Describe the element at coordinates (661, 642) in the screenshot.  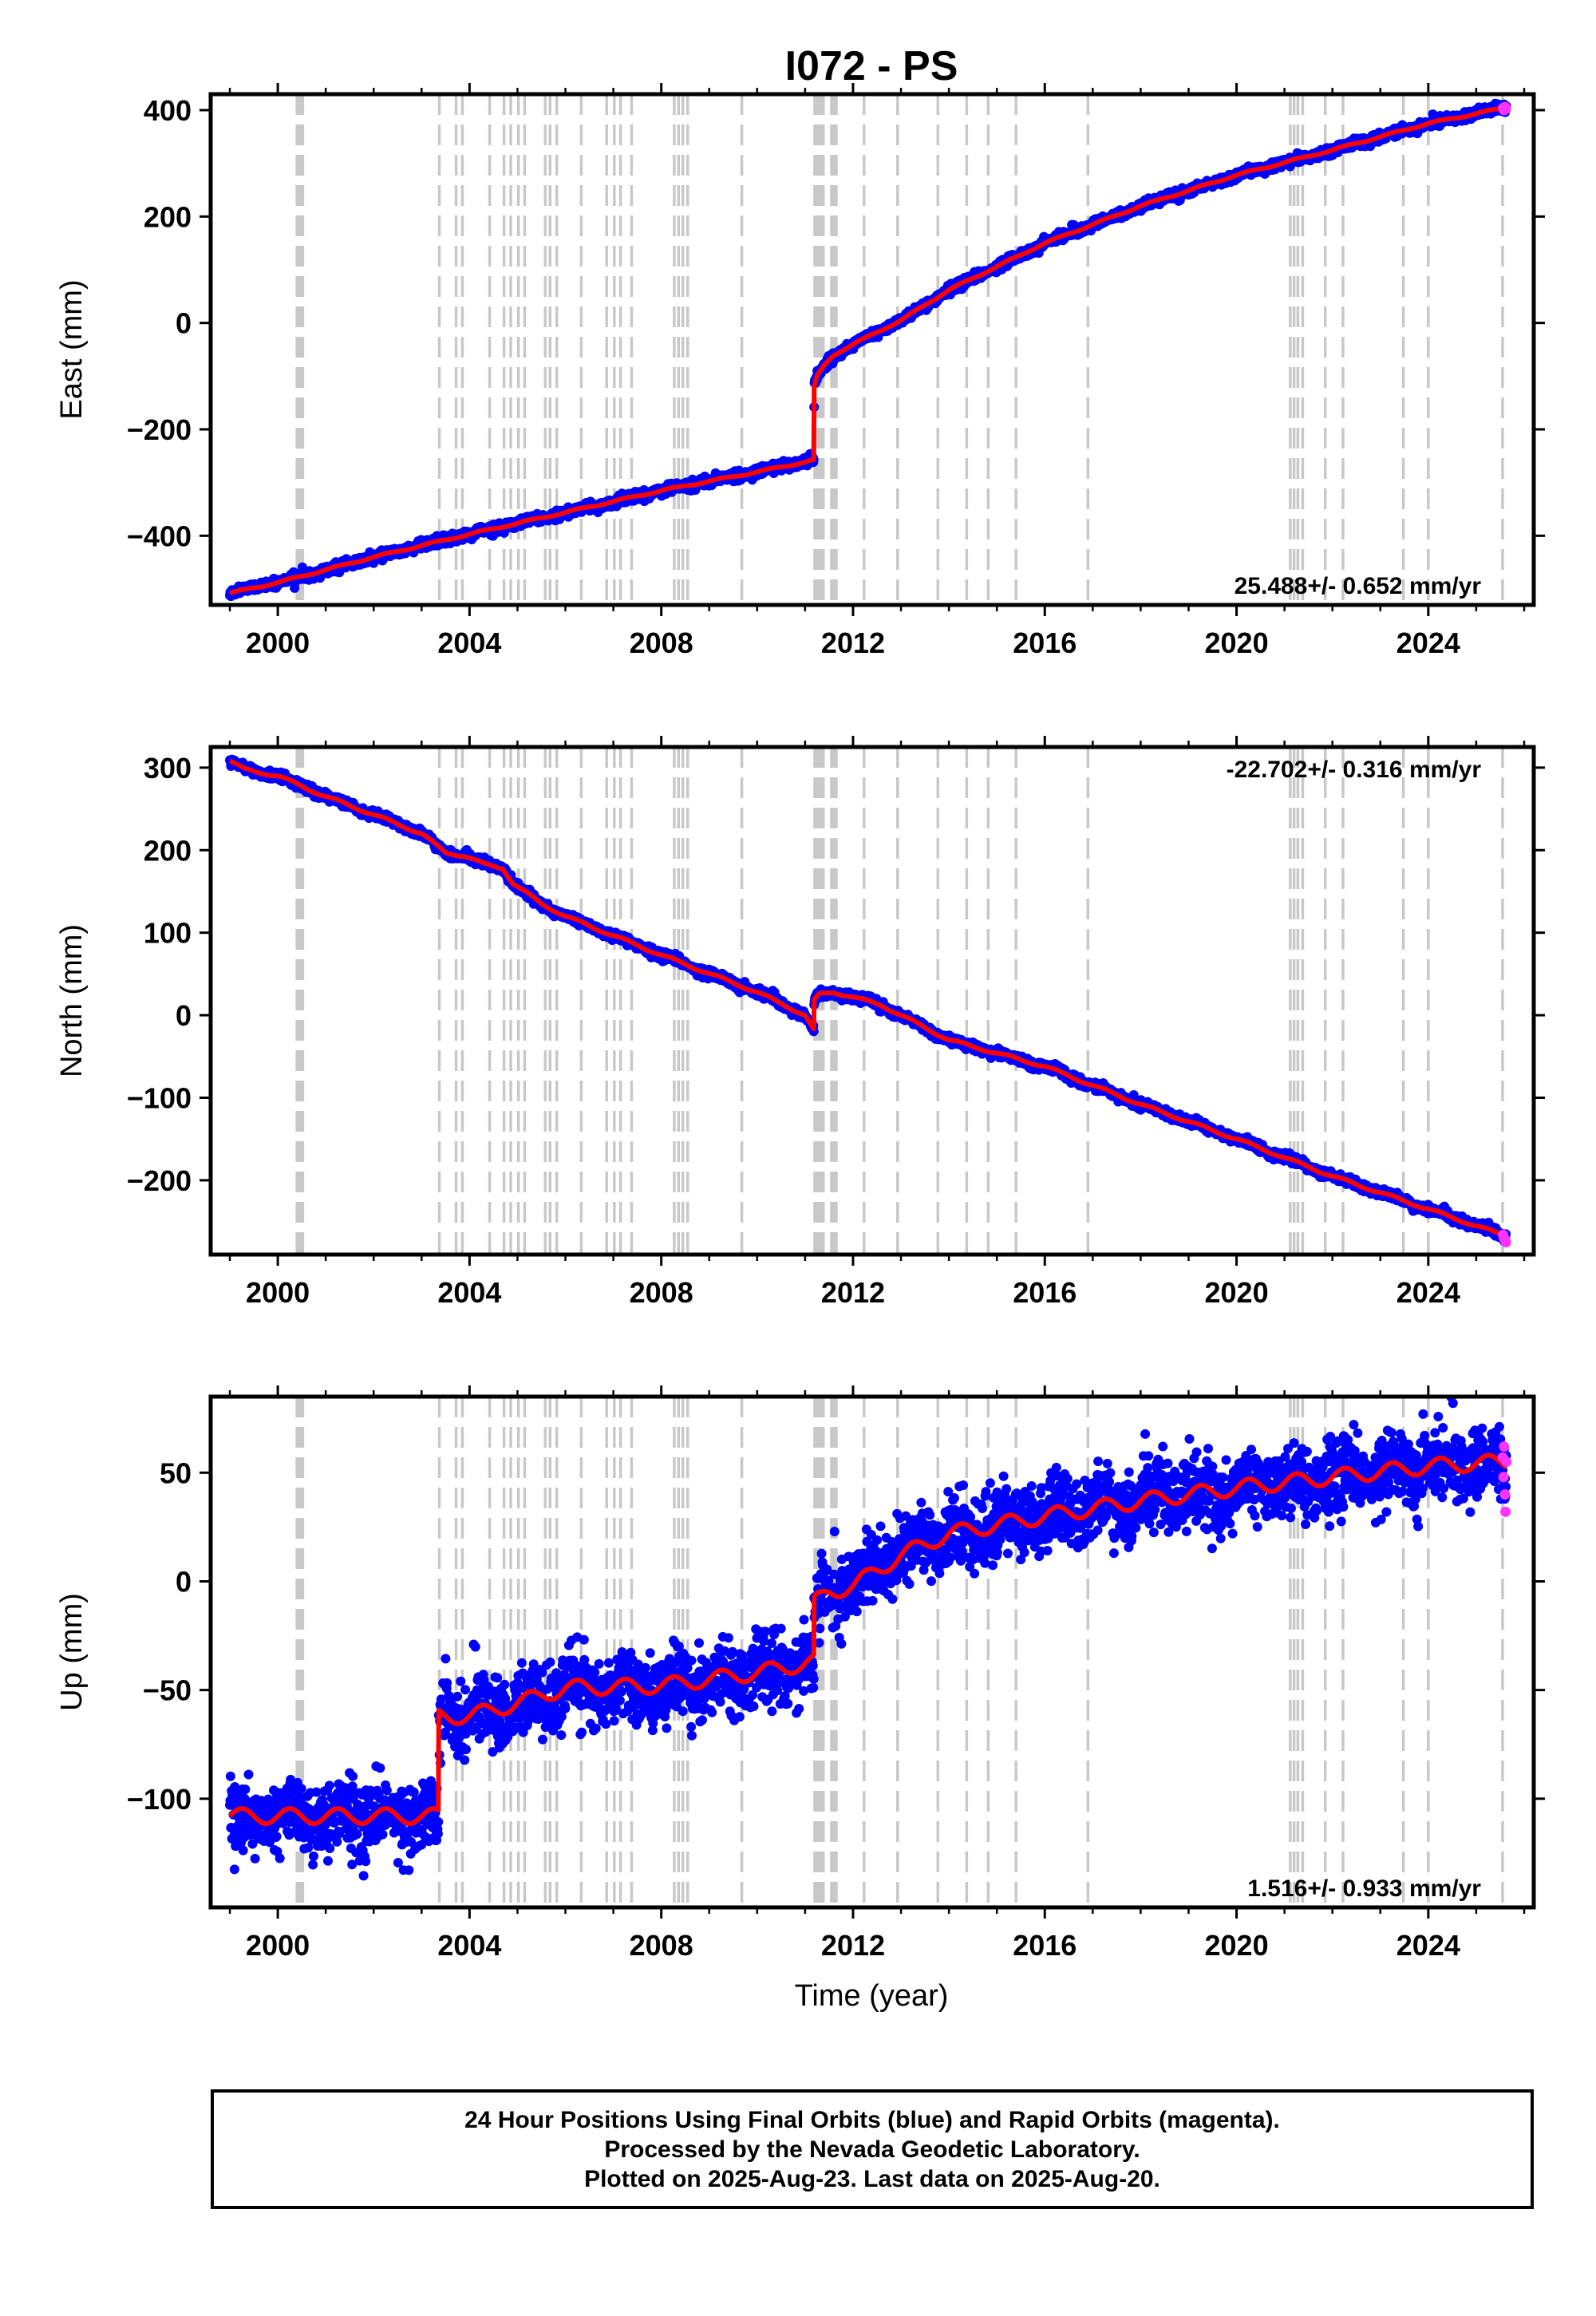
I see `x-tick-label: 2008` at that location.